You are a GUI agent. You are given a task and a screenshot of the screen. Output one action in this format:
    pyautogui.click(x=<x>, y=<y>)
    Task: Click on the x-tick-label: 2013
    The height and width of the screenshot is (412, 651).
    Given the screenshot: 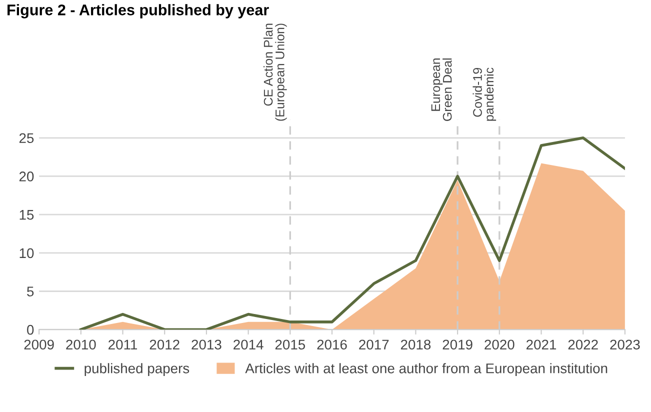 What is the action you would take?
    pyautogui.click(x=207, y=345)
    